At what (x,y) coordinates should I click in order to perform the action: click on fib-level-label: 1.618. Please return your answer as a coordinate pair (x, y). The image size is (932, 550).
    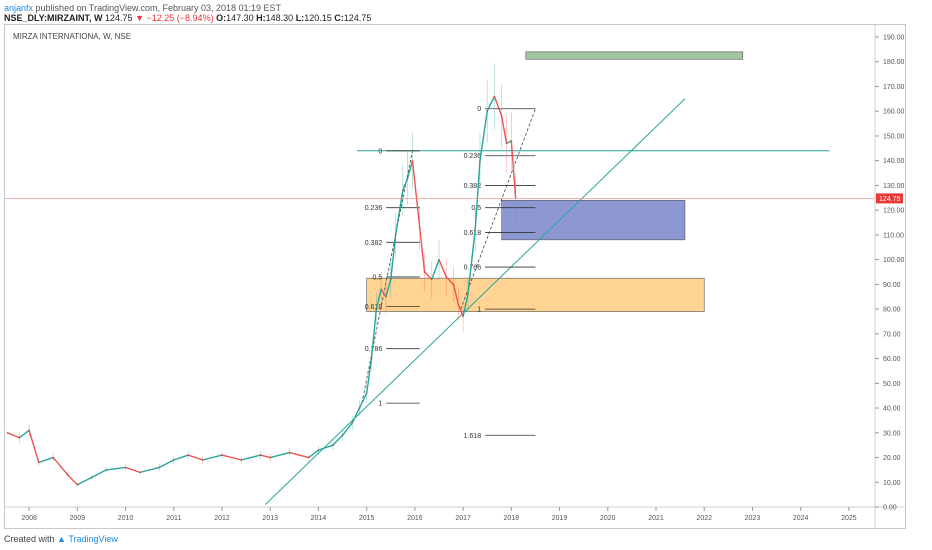
    Looking at the image, I should click on (473, 436).